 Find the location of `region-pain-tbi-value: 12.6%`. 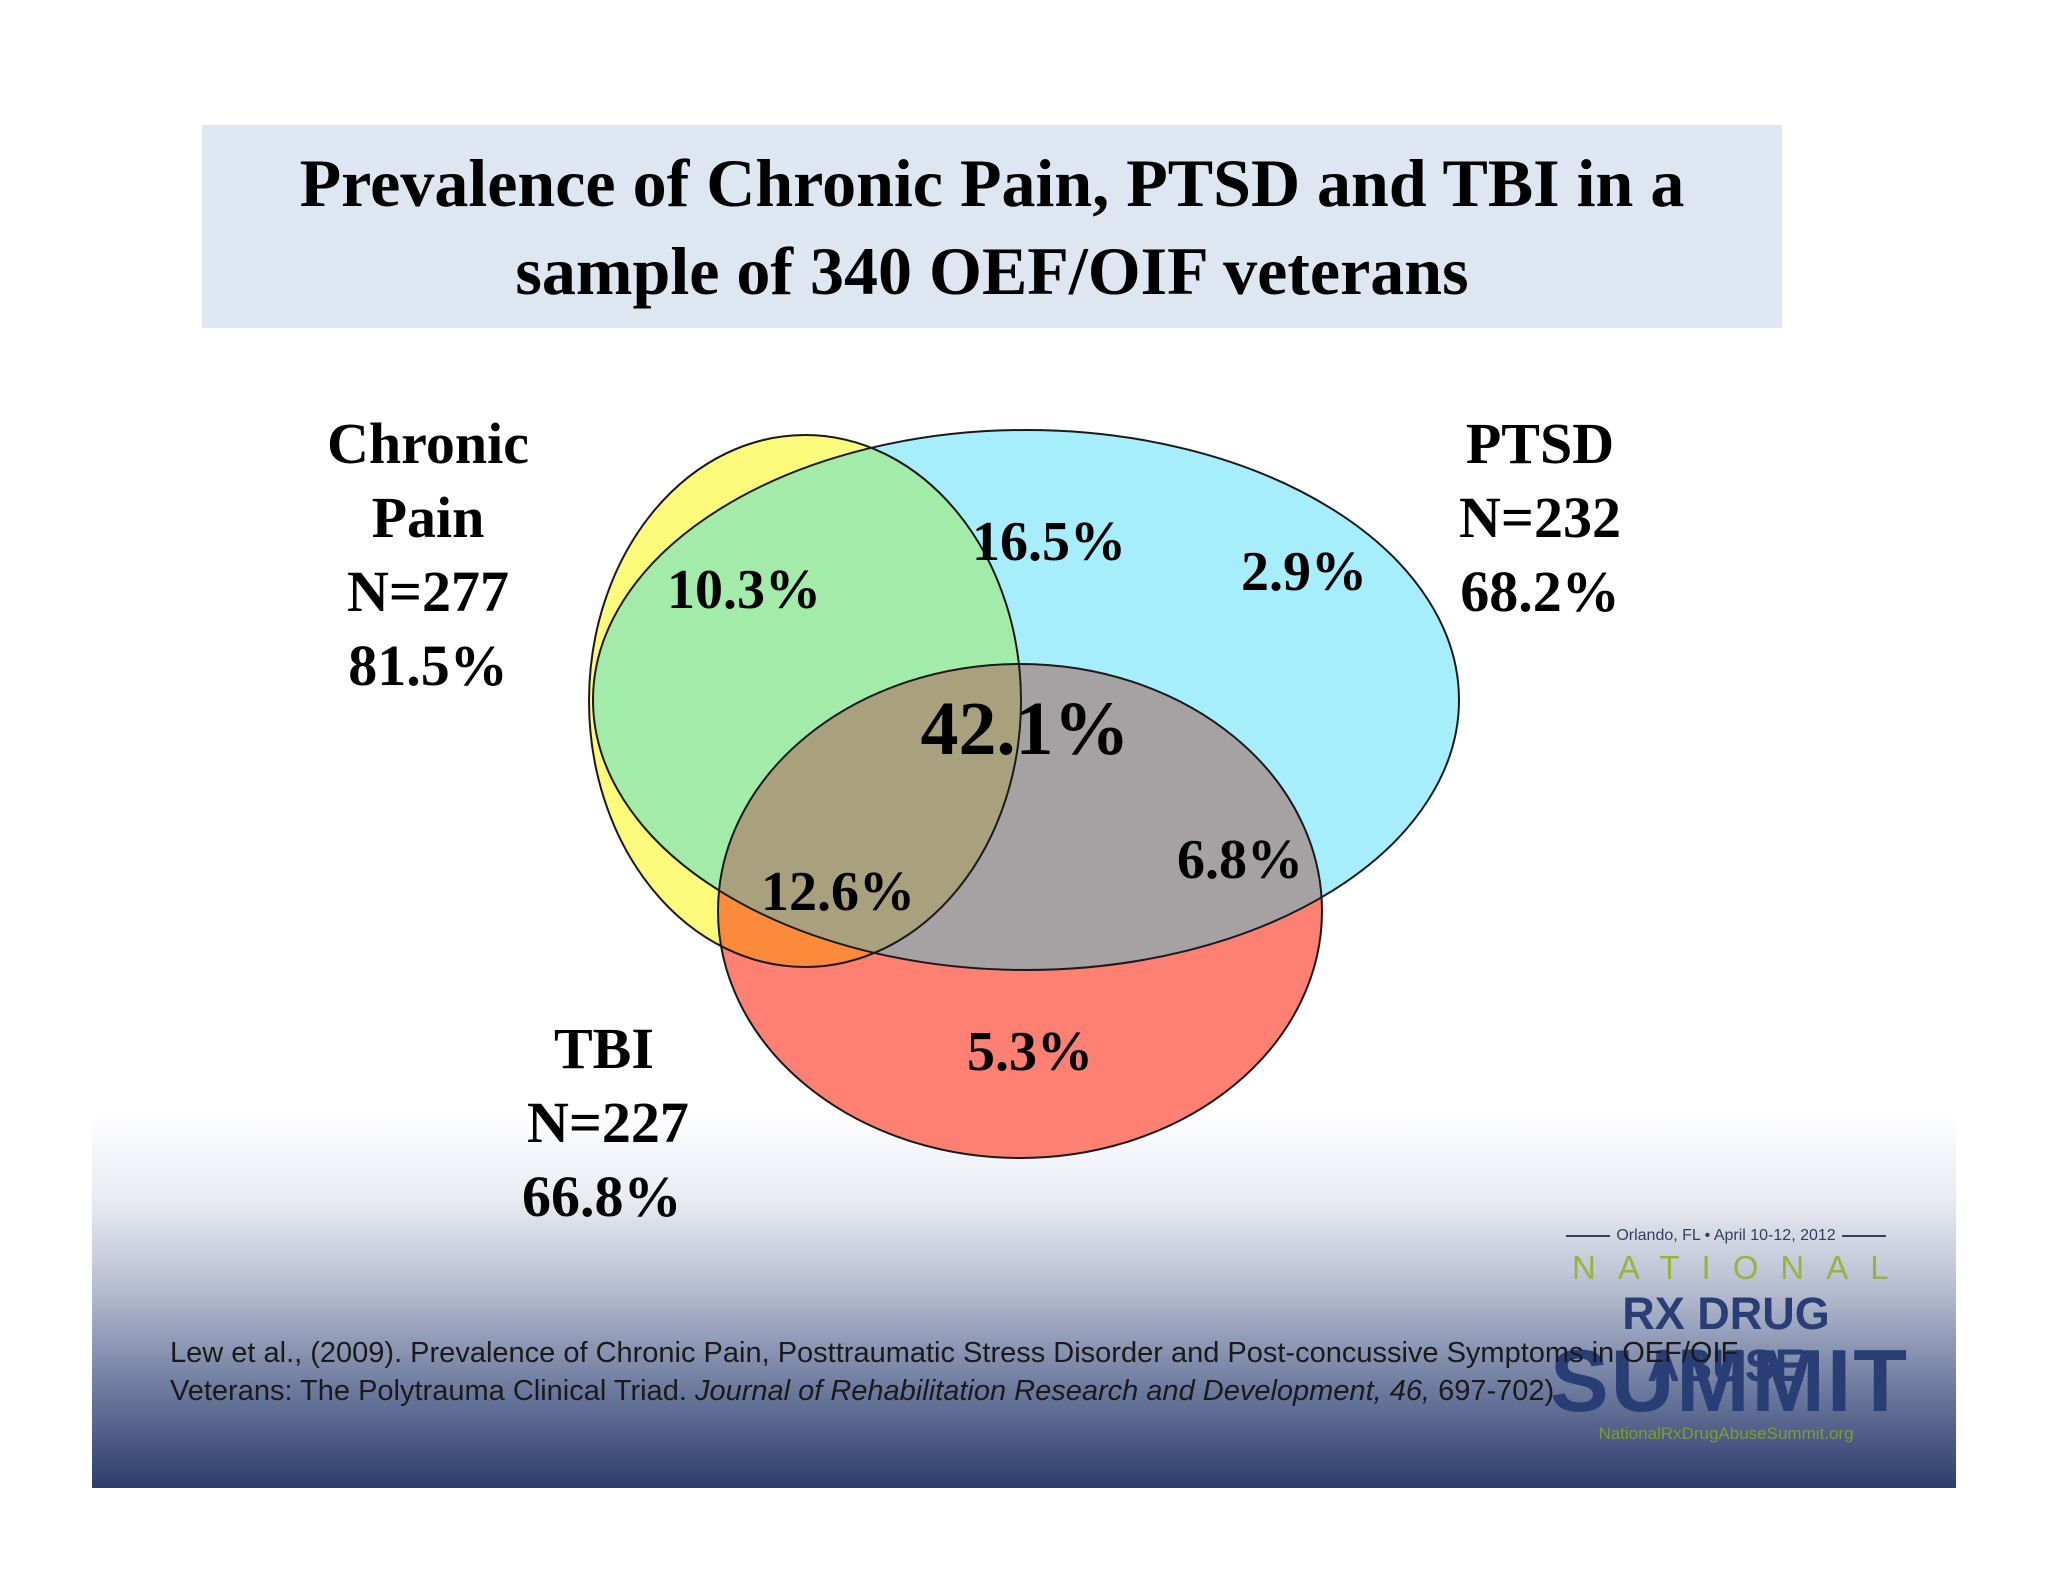

region-pain-tbi-value: 12.6% is located at coordinates (838, 892).